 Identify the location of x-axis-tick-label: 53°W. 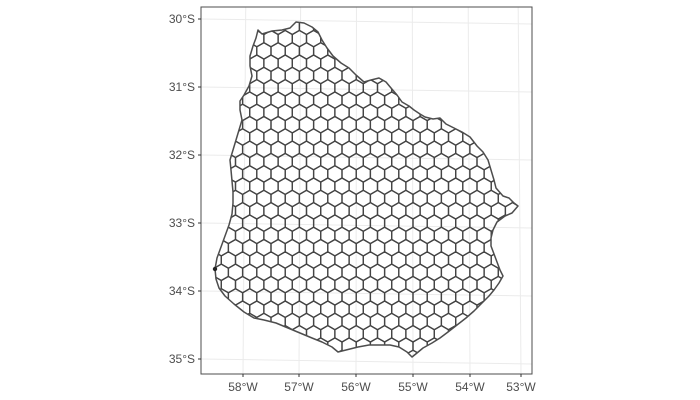
(521, 387).